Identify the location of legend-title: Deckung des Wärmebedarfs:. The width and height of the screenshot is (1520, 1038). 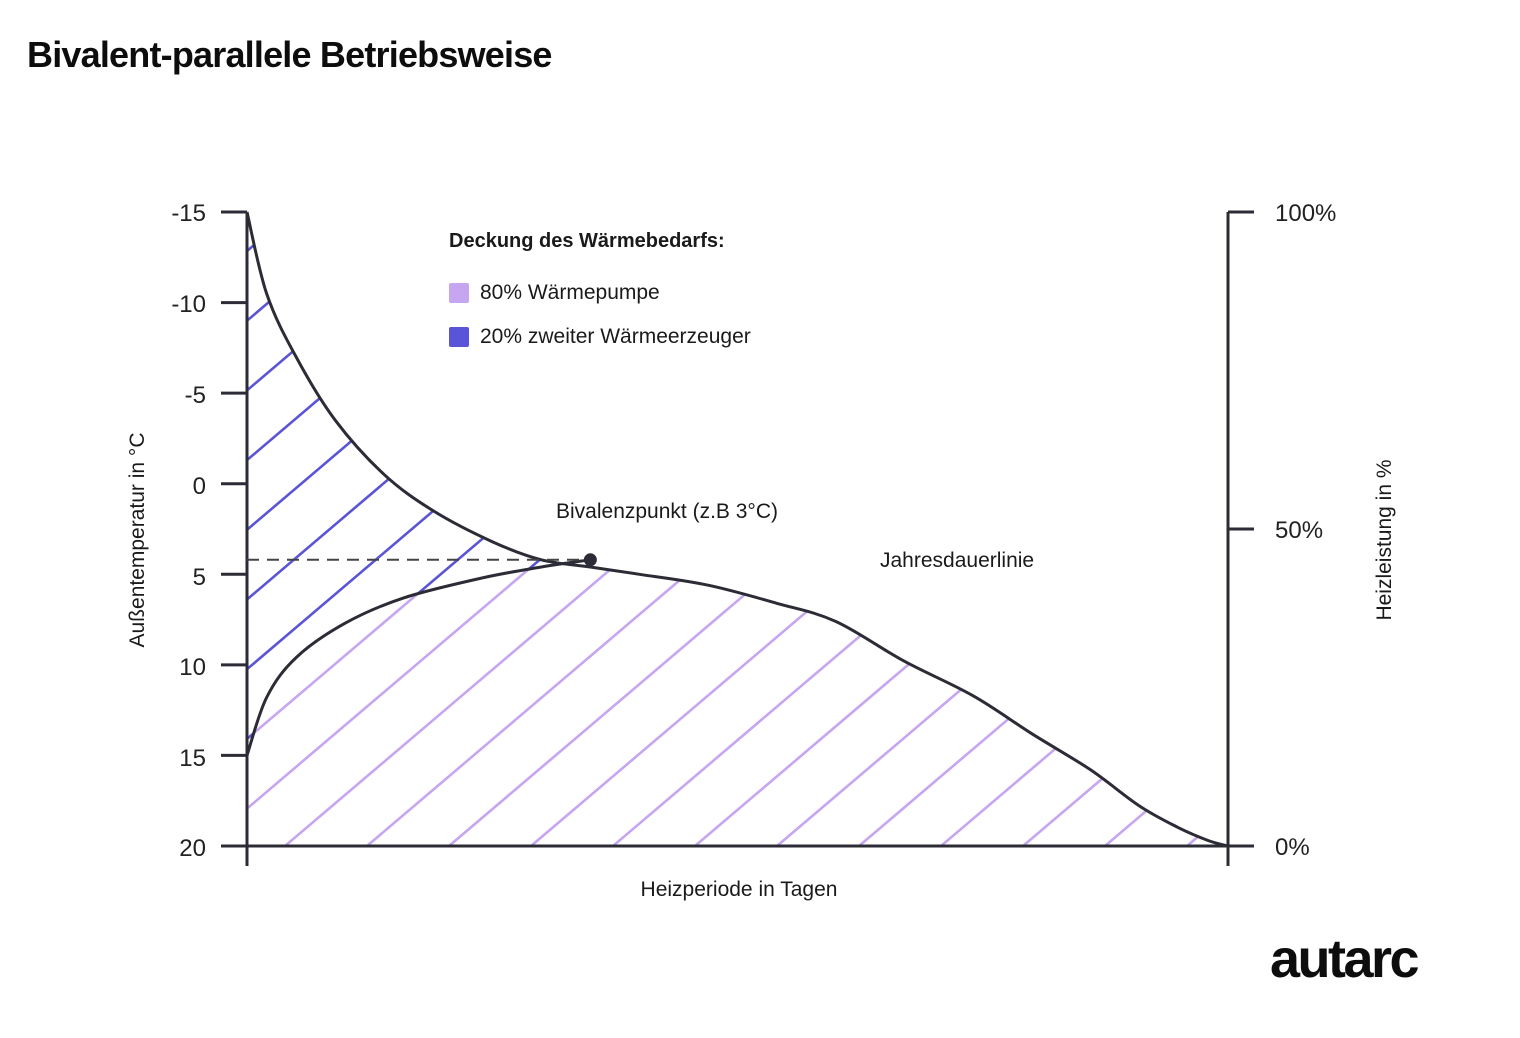
(587, 241).